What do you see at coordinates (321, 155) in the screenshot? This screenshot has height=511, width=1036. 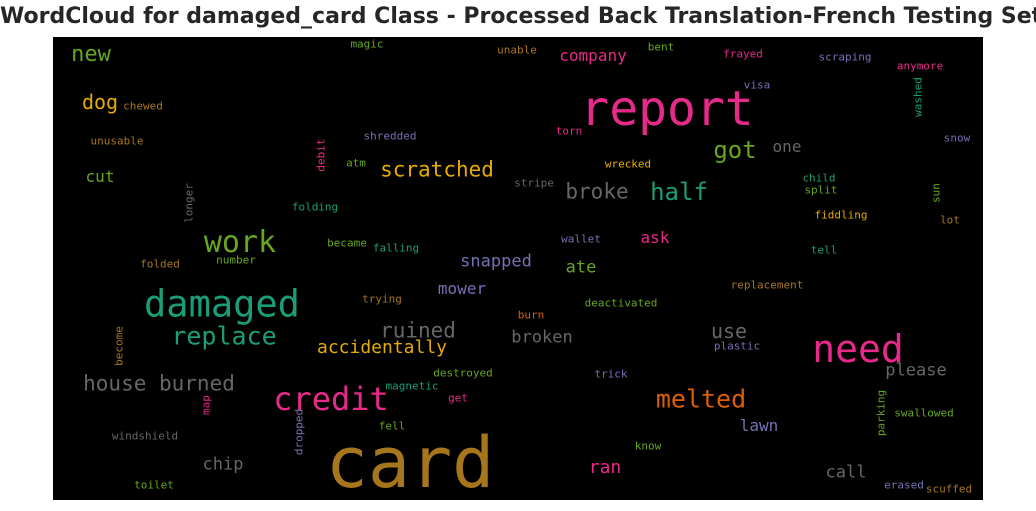 I see `word-debit: debit` at bounding box center [321, 155].